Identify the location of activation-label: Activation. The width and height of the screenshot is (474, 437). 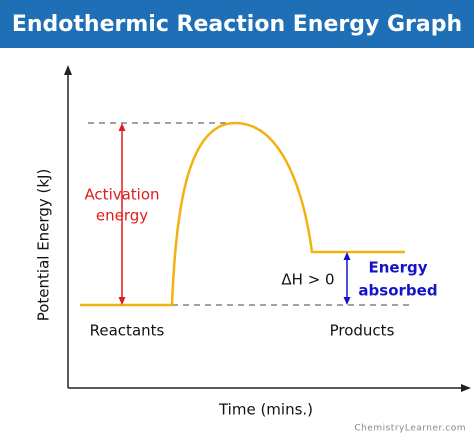
(121, 195).